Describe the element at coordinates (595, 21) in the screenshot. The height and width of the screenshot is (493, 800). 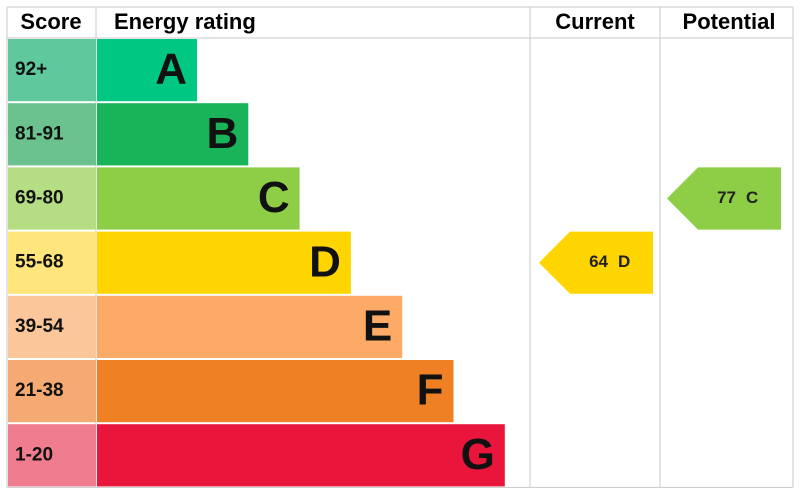
I see `header-current: Current` at that location.